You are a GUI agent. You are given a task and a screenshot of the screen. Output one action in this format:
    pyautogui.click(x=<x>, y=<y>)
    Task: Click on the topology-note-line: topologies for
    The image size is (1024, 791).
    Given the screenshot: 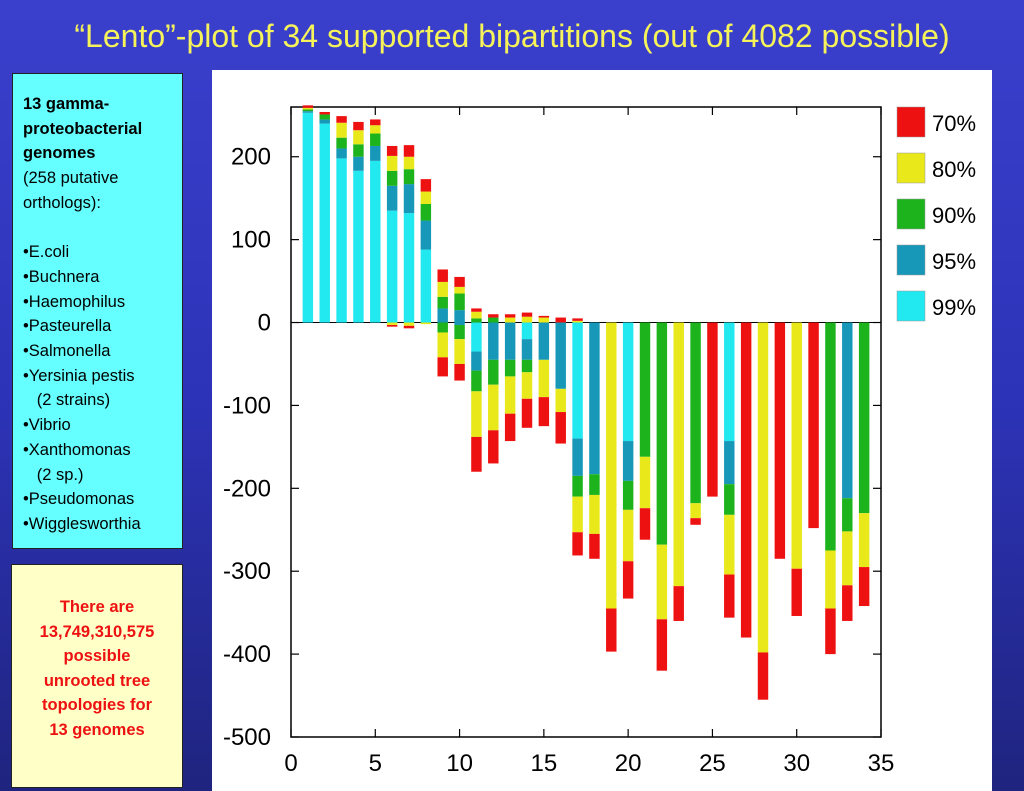 What is the action you would take?
    pyautogui.click(x=97, y=705)
    